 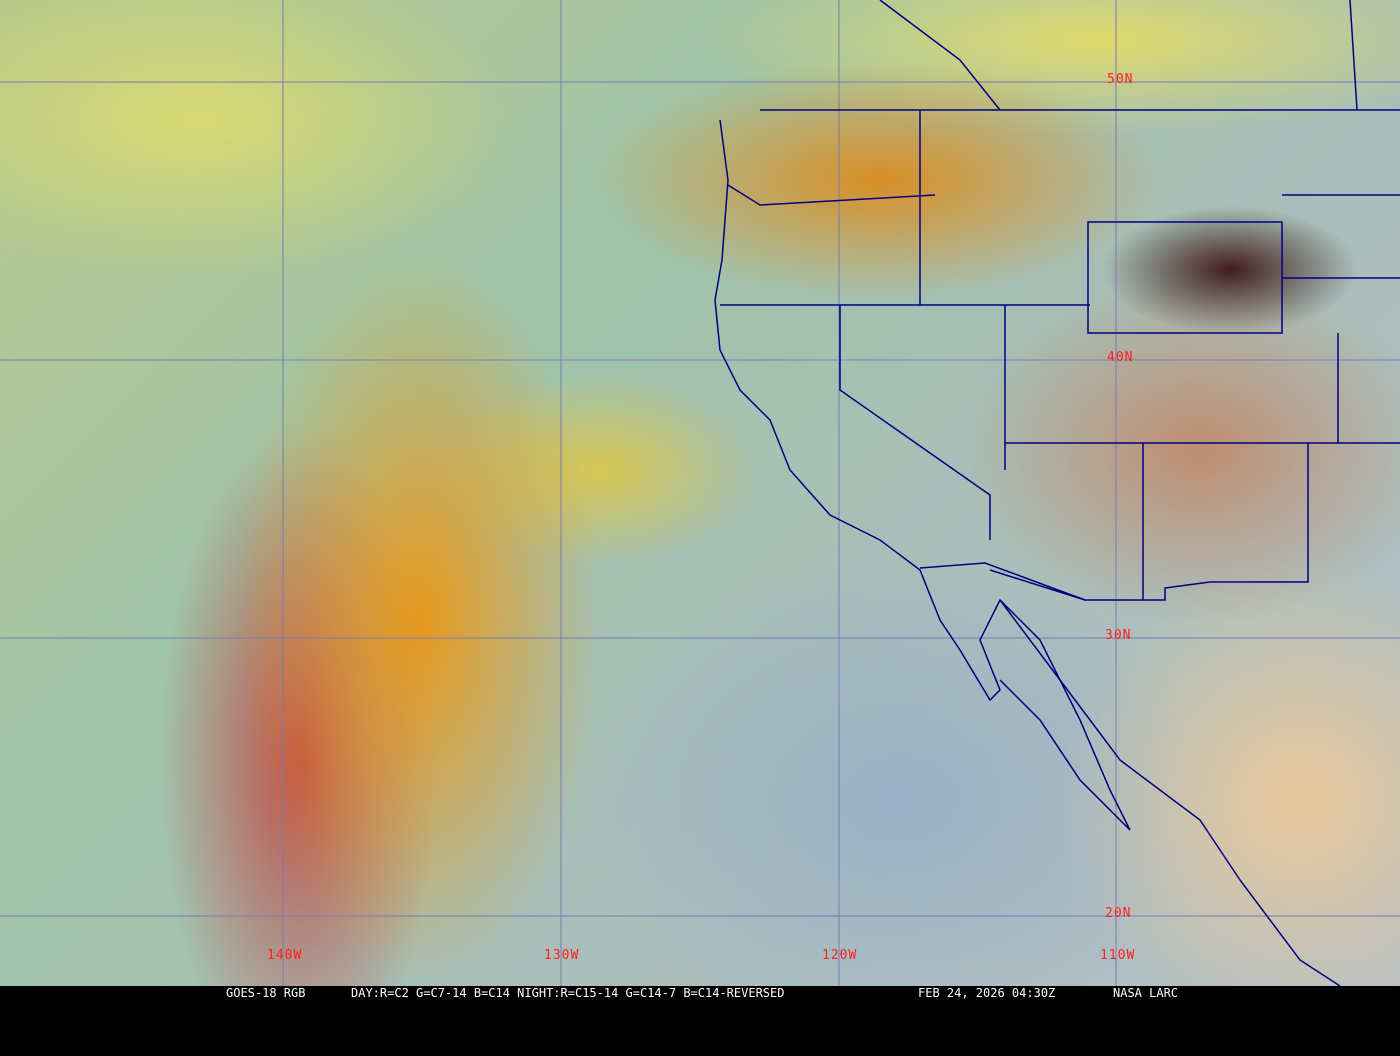 What do you see at coordinates (1118, 55) in the screenshot?
I see `canada-border-north` at bounding box center [1118, 55].